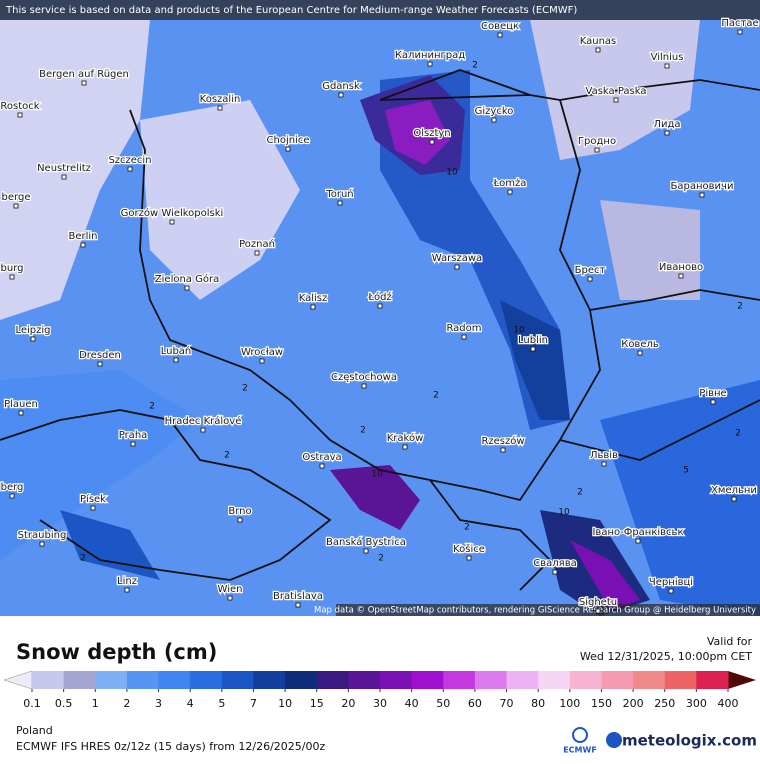 This screenshot has width=760, height=764. What do you see at coordinates (597, 141) in the screenshot?
I see `city-label: Гродно` at bounding box center [597, 141].